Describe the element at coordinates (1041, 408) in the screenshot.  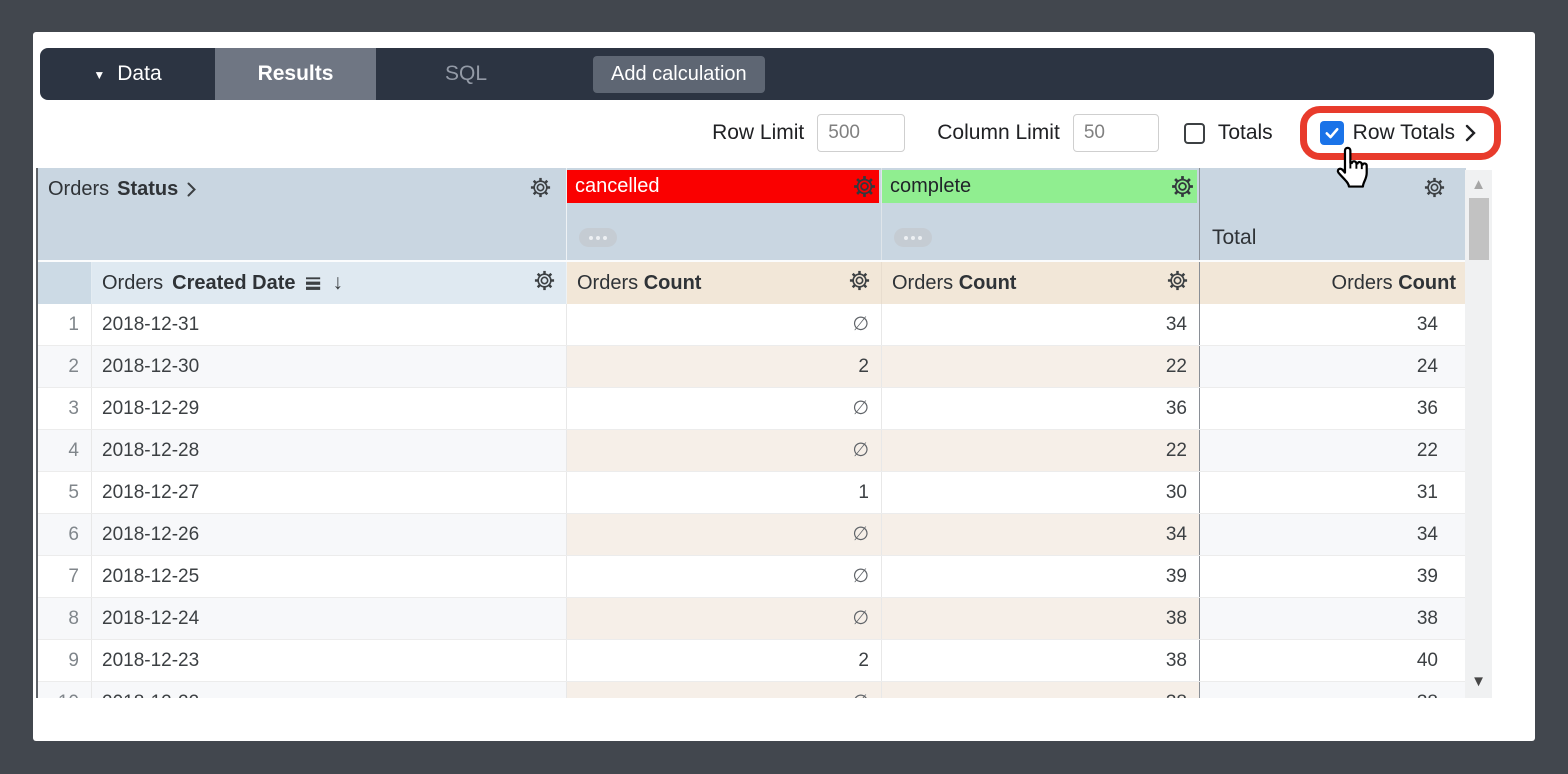
I see `complete-count-cell: 36` at that location.